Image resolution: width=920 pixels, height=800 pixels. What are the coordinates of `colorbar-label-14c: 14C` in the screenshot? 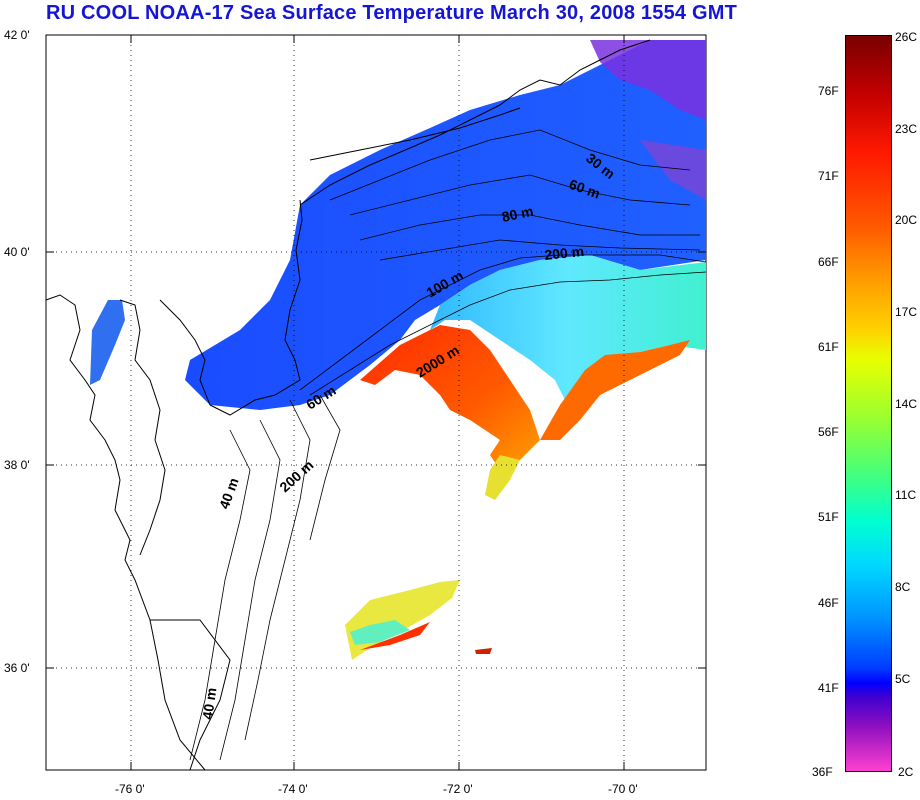 It's located at (906, 404).